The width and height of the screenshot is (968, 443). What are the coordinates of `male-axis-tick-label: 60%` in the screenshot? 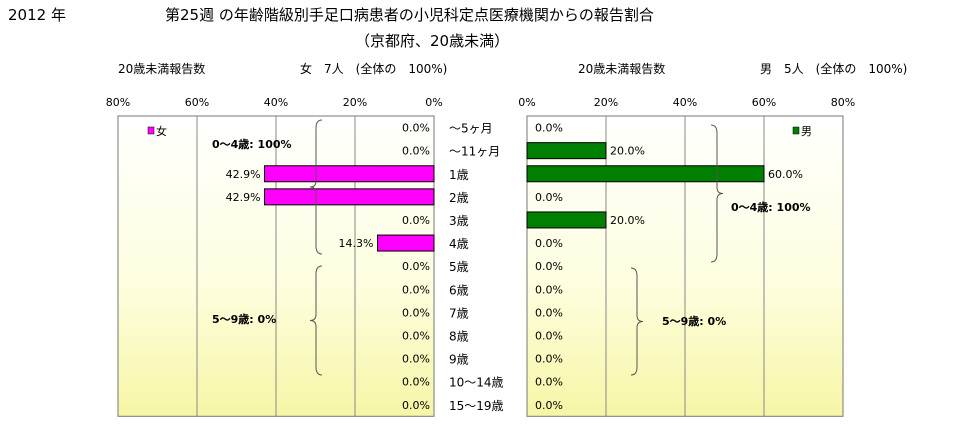 It's located at (764, 102).